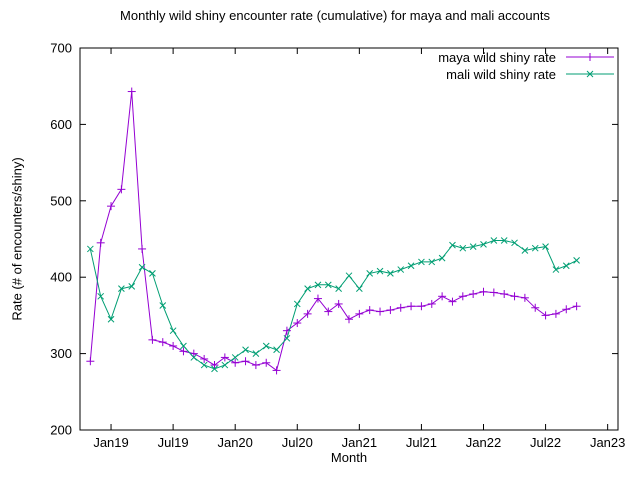 This screenshot has width=640, height=480. What do you see at coordinates (545, 442) in the screenshot?
I see `x-tick-label: Jul22` at bounding box center [545, 442].